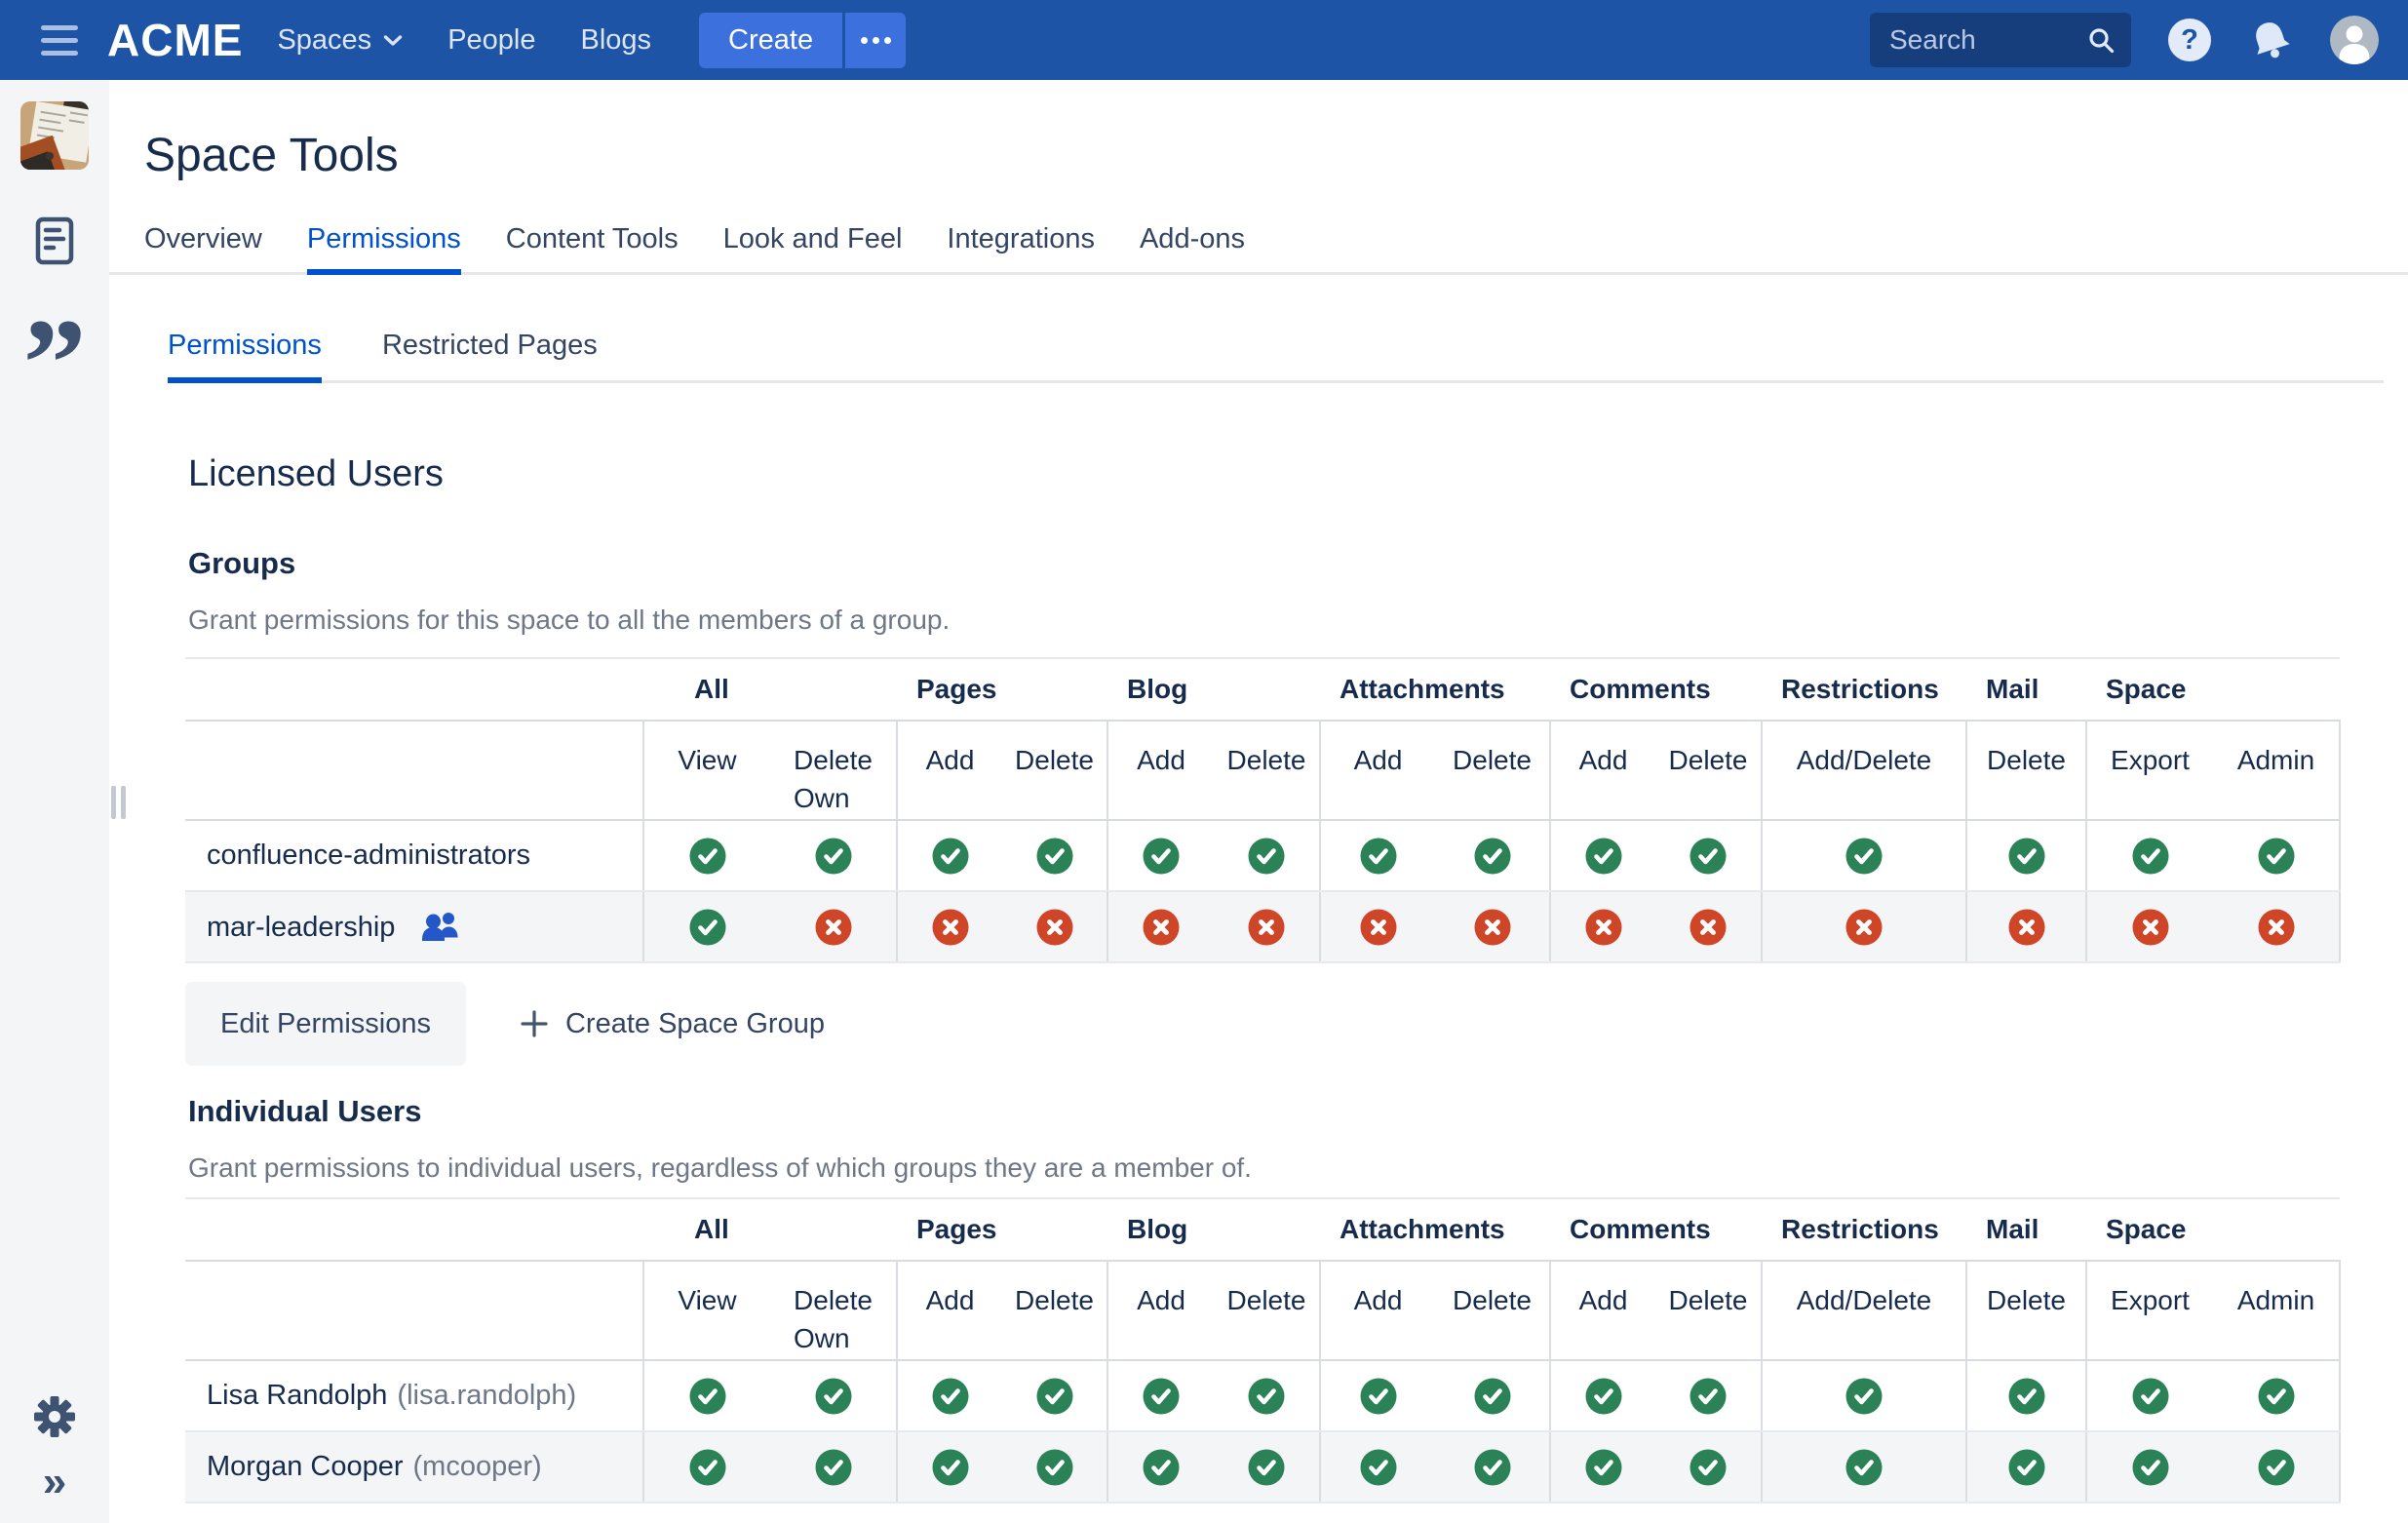  Describe the element at coordinates (54, 1481) in the screenshot. I see `expand-sidebar-icon: »` at that location.